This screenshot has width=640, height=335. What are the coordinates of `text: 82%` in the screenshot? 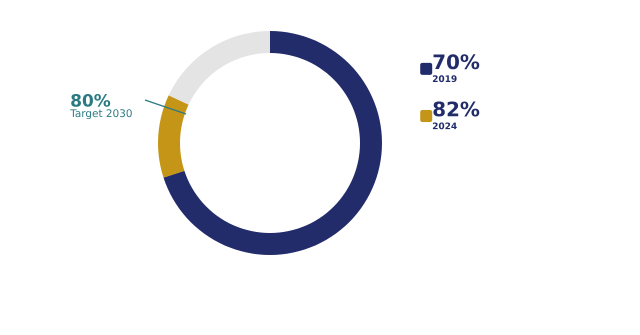 It's located at (456, 109).